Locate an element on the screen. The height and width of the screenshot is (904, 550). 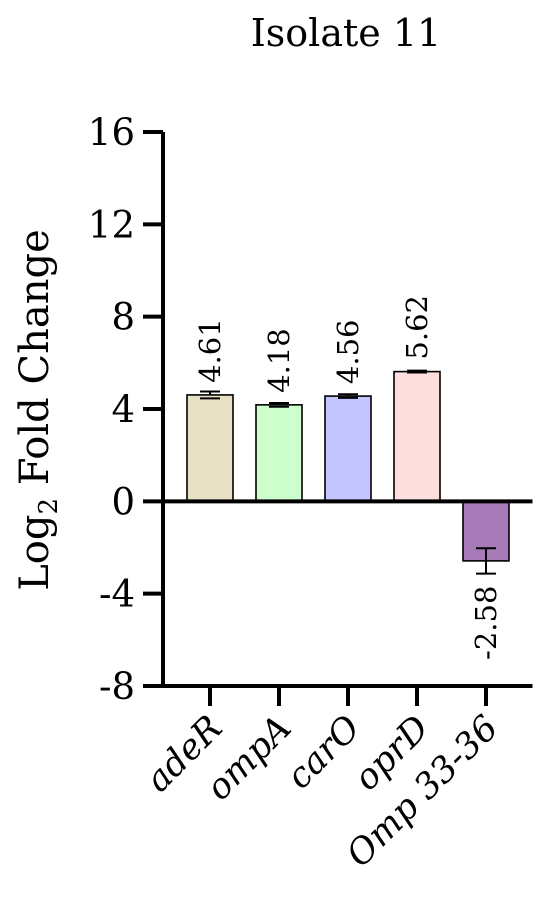
y-axis: -8 -4 0 4 8 12 16 is located at coordinates (126, 409).